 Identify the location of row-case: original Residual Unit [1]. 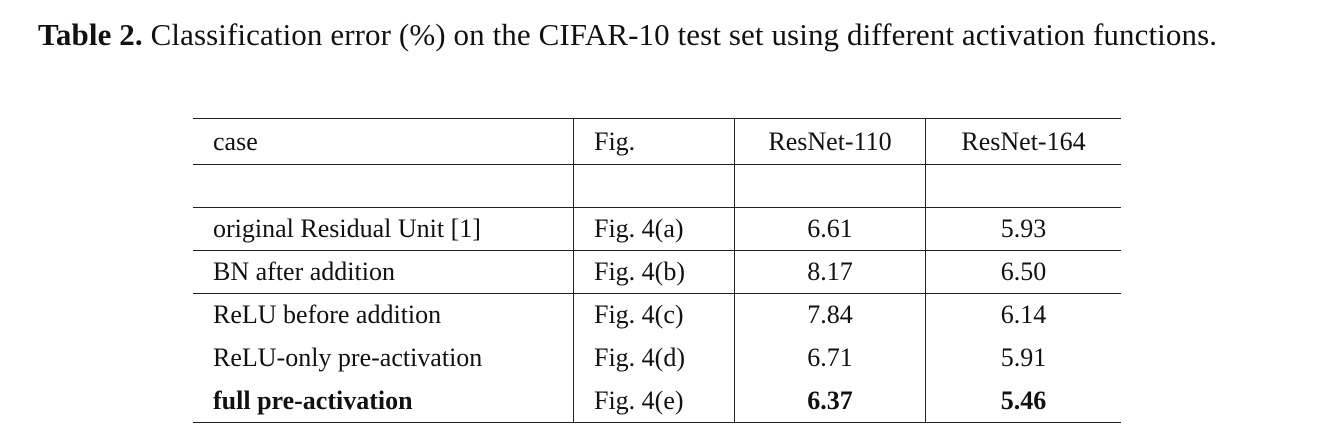
(383, 229).